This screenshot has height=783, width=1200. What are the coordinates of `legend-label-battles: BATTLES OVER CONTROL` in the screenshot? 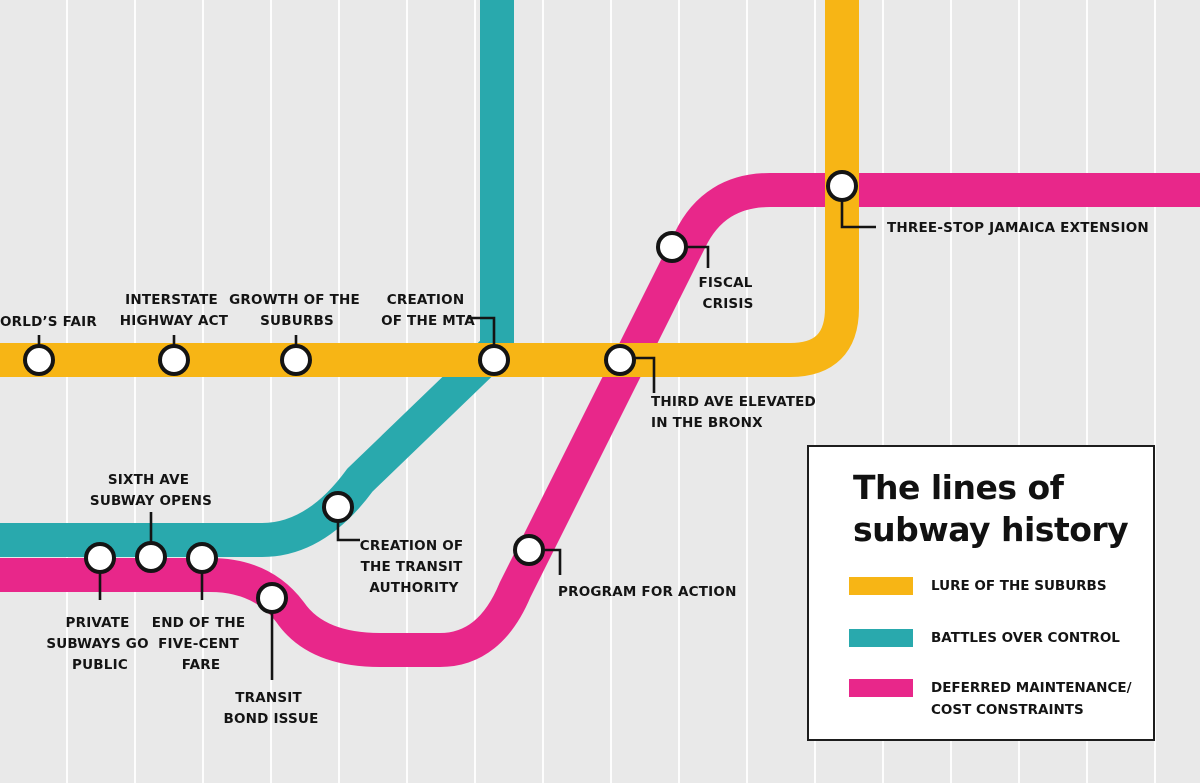 It's located at (1025, 638).